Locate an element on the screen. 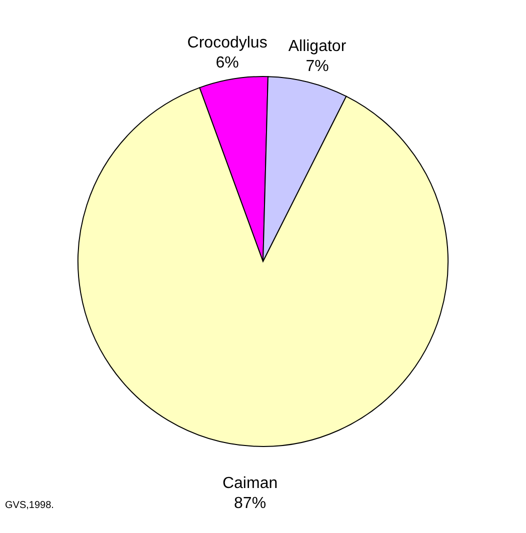 The width and height of the screenshot is (526, 533). slice-label: Alligator is located at coordinates (317, 47).